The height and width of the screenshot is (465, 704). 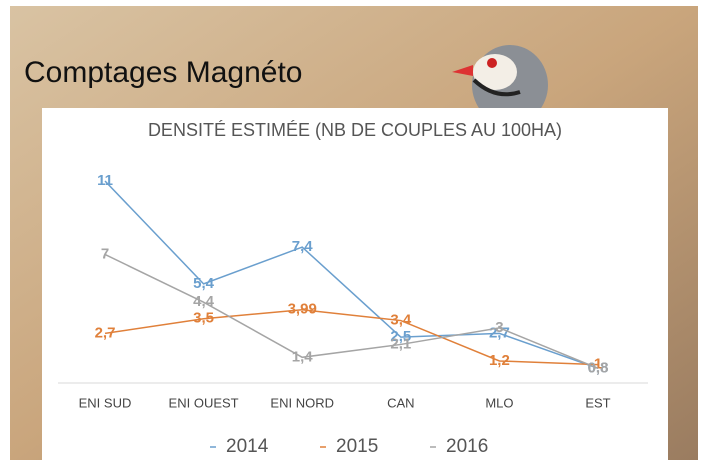 I want to click on data-label: 3,4, so click(x=401, y=320).